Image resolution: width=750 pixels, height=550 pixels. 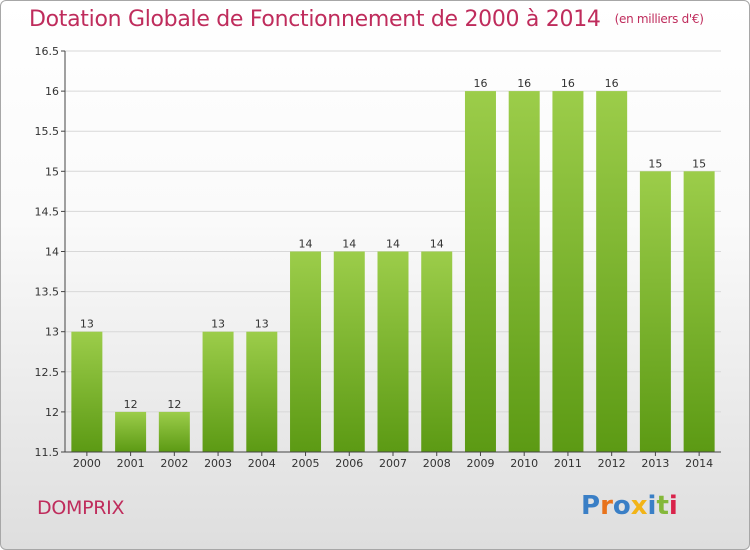 I want to click on logo-letter: o, so click(x=621, y=506).